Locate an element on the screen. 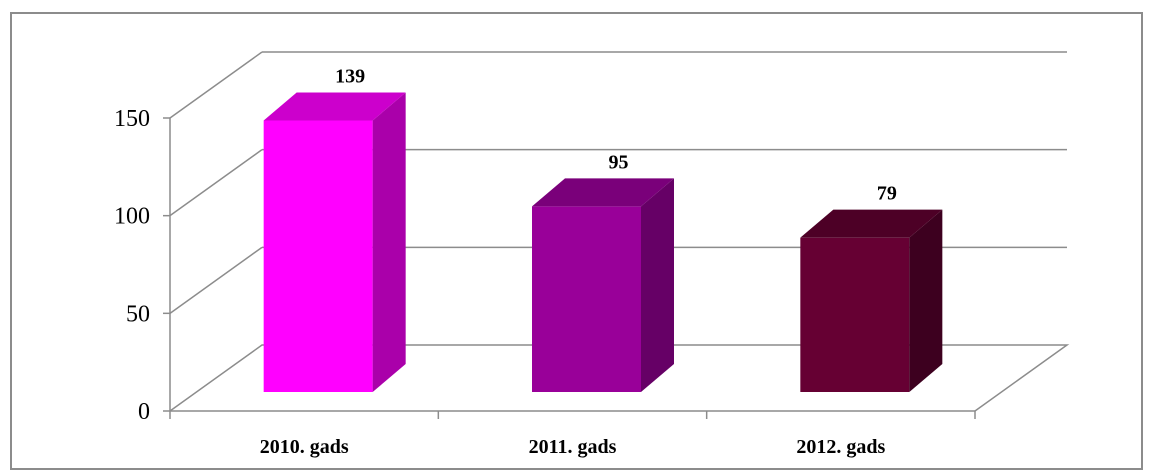  data-label: 139 is located at coordinates (350, 76).